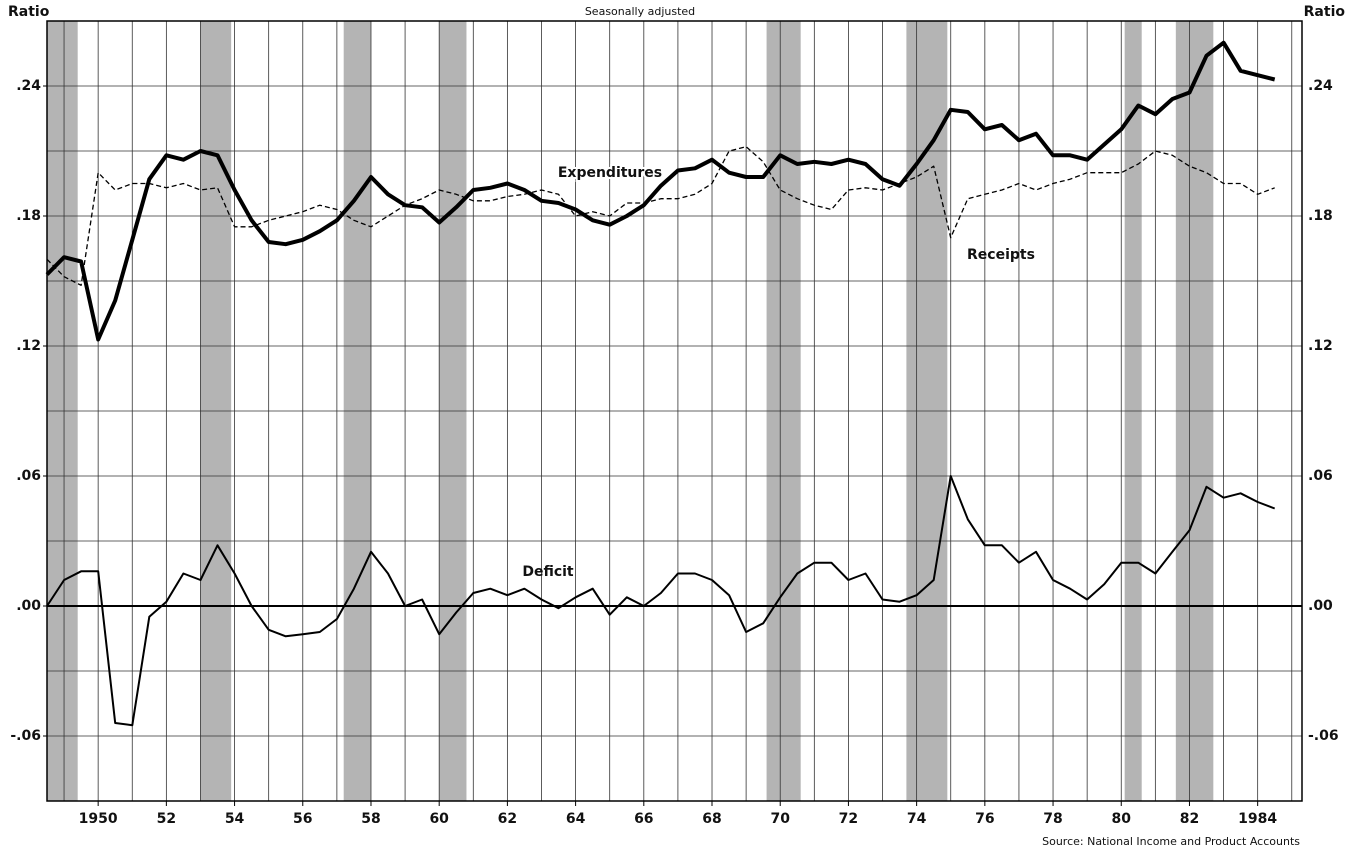 The width and height of the screenshot is (1353, 852). What do you see at coordinates (610, 173) in the screenshot?
I see `annotation: Expenditures` at bounding box center [610, 173].